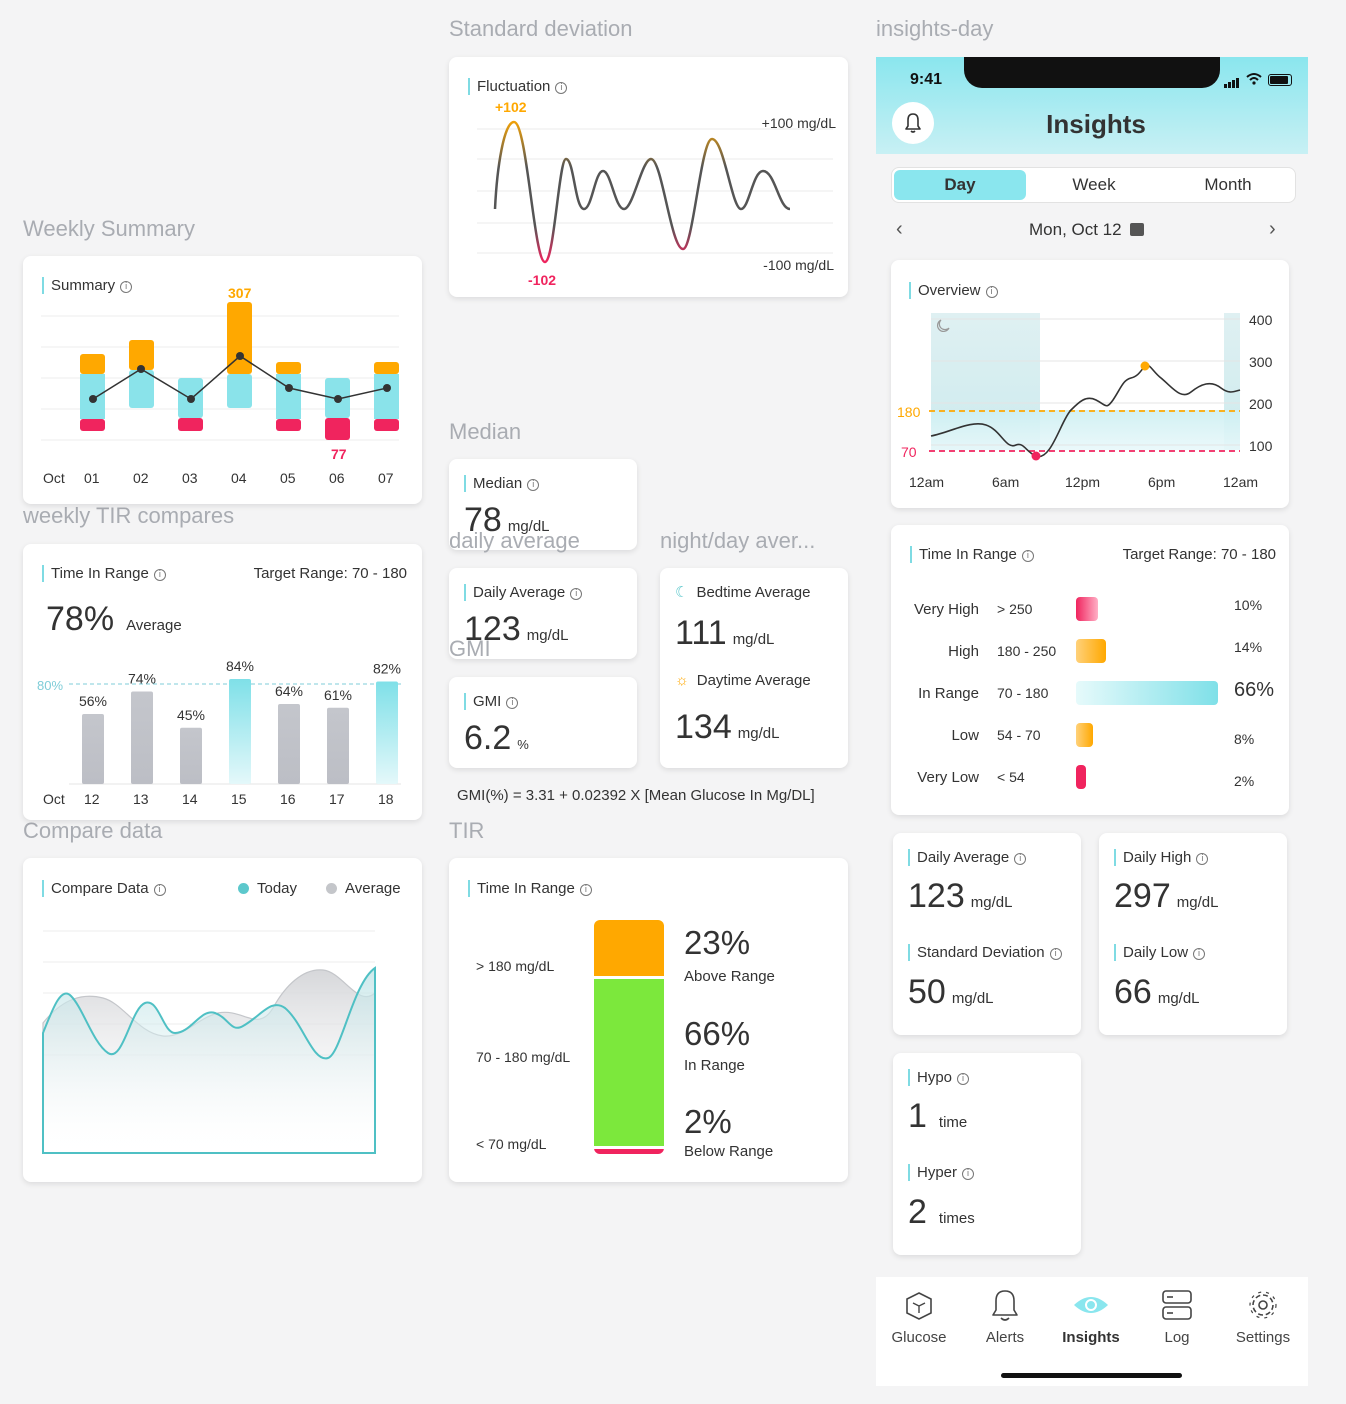 This screenshot has width=1346, height=1404. What do you see at coordinates (491, 701) in the screenshot?
I see `gmi-title: GMI i` at bounding box center [491, 701].